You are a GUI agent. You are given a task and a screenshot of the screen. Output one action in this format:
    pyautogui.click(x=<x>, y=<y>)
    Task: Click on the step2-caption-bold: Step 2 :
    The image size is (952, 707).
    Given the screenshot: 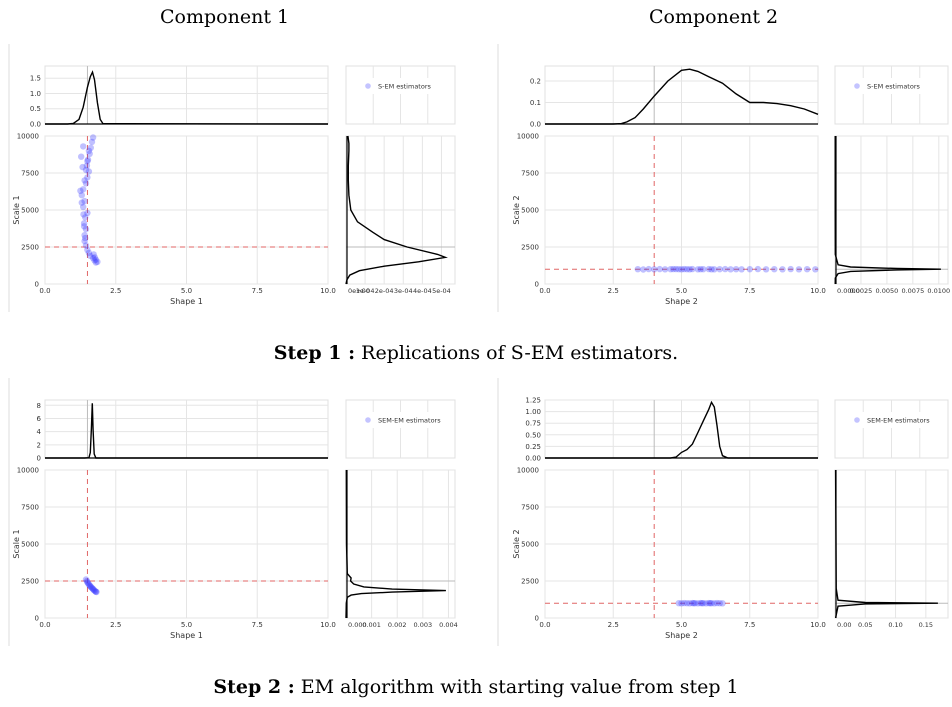 What is the action you would take?
    pyautogui.click(x=254, y=687)
    